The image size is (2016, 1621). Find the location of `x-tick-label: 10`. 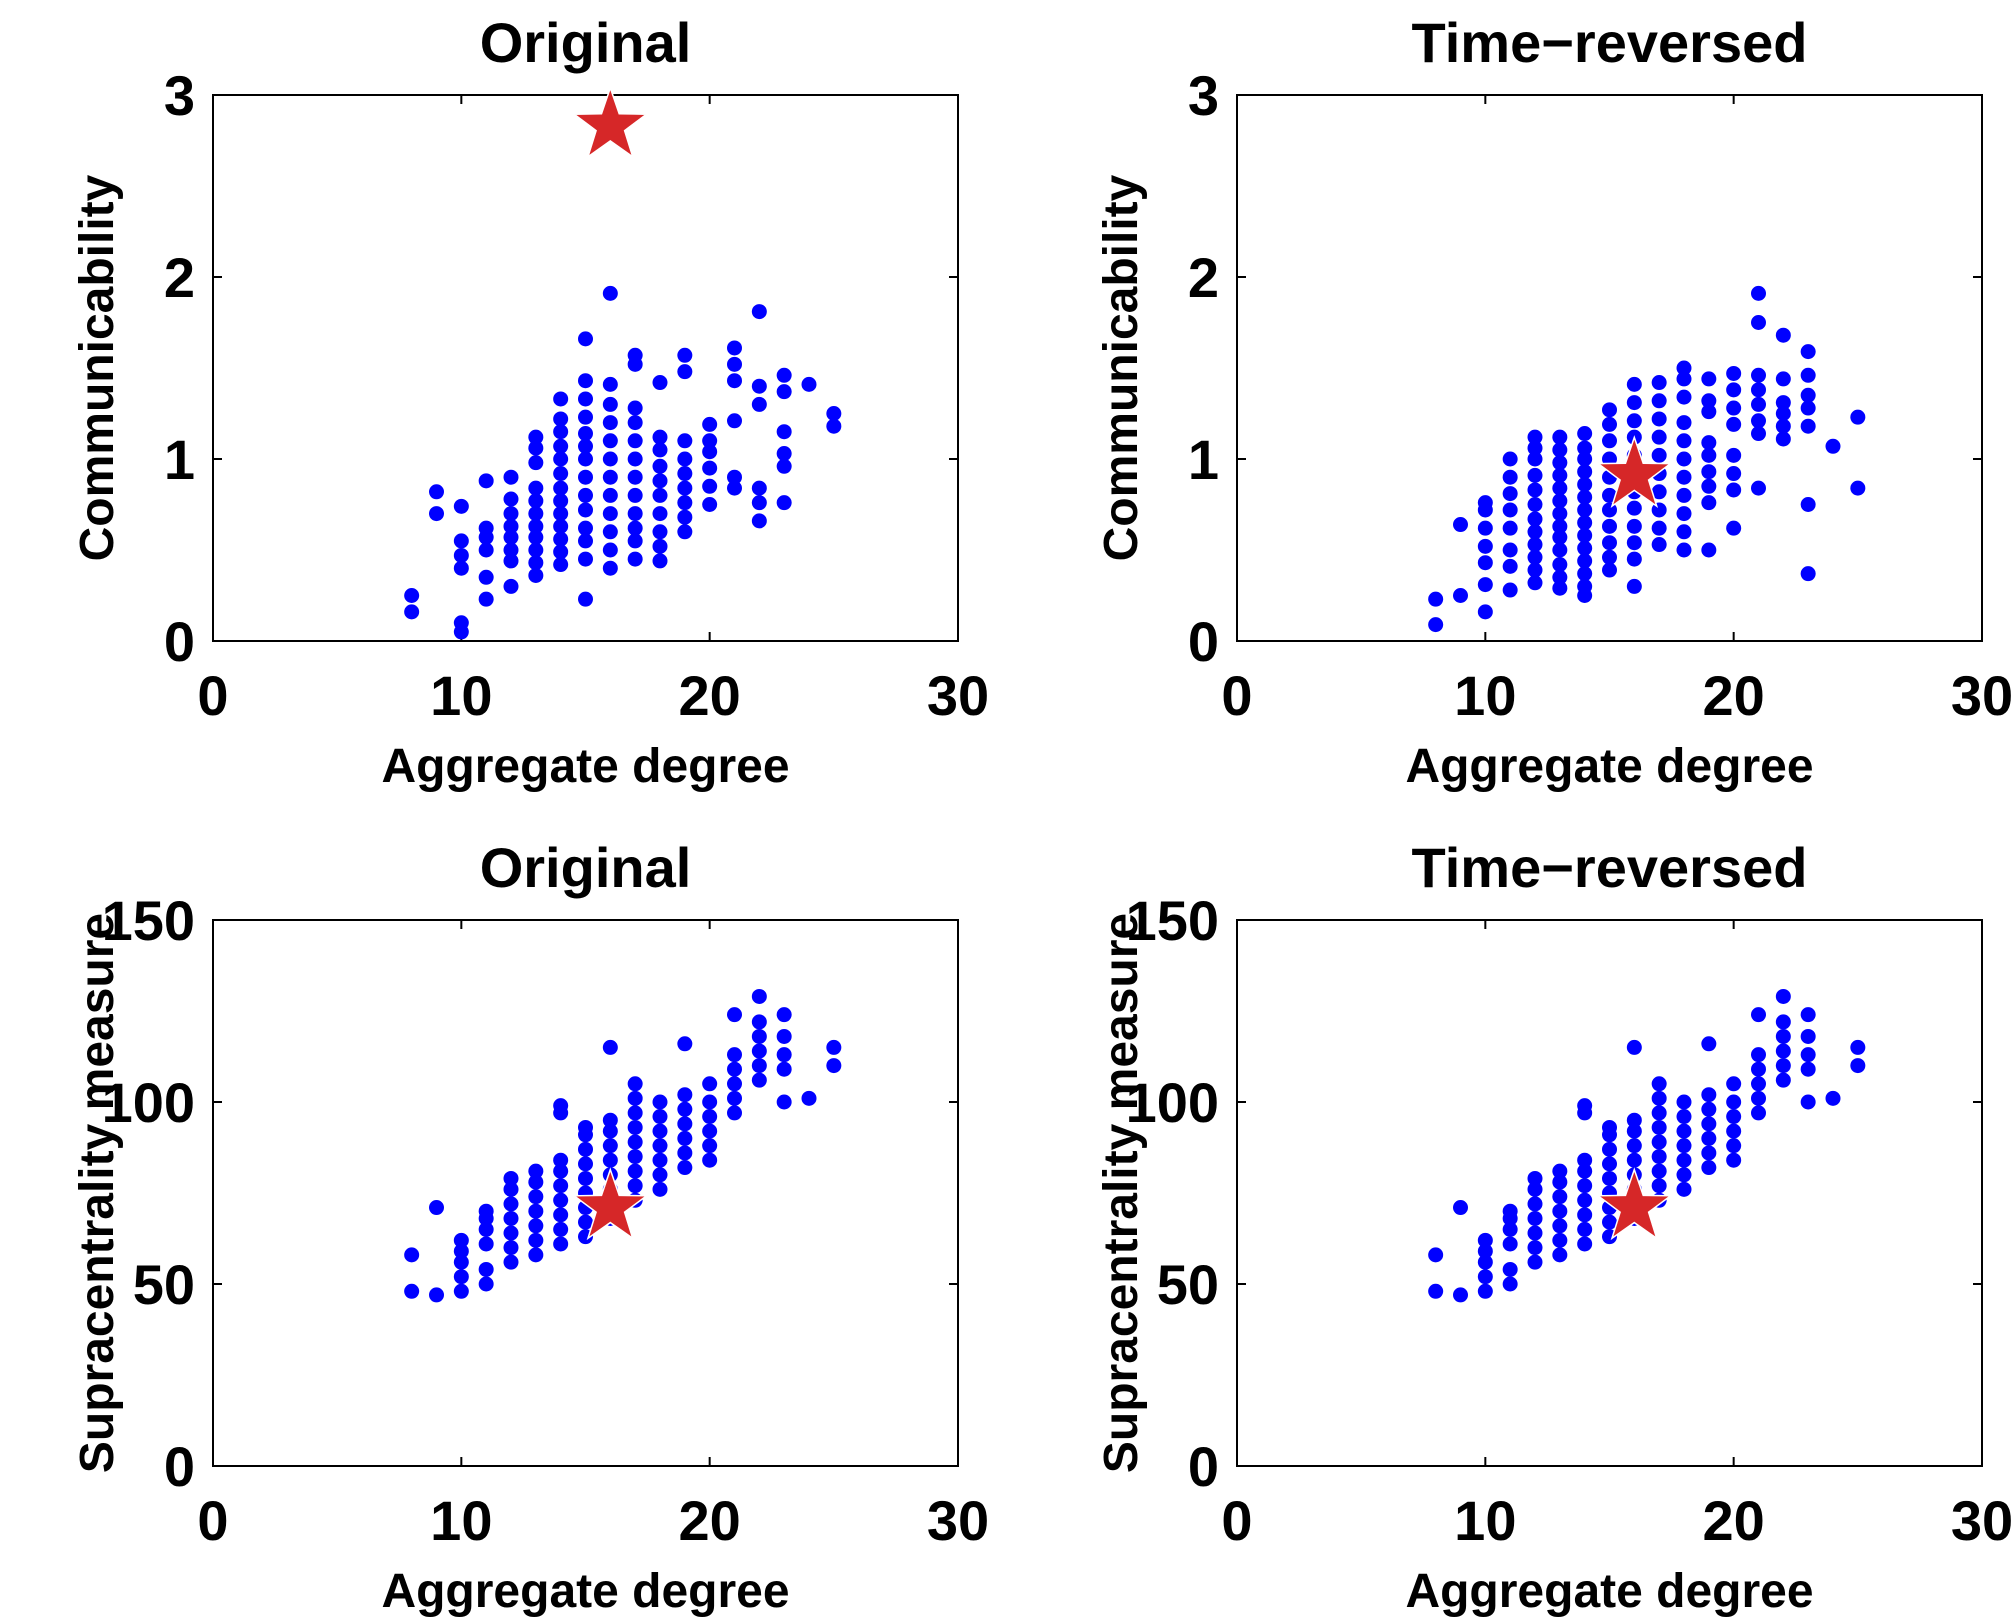

x-tick-label: 10 is located at coordinates (1485, 695).